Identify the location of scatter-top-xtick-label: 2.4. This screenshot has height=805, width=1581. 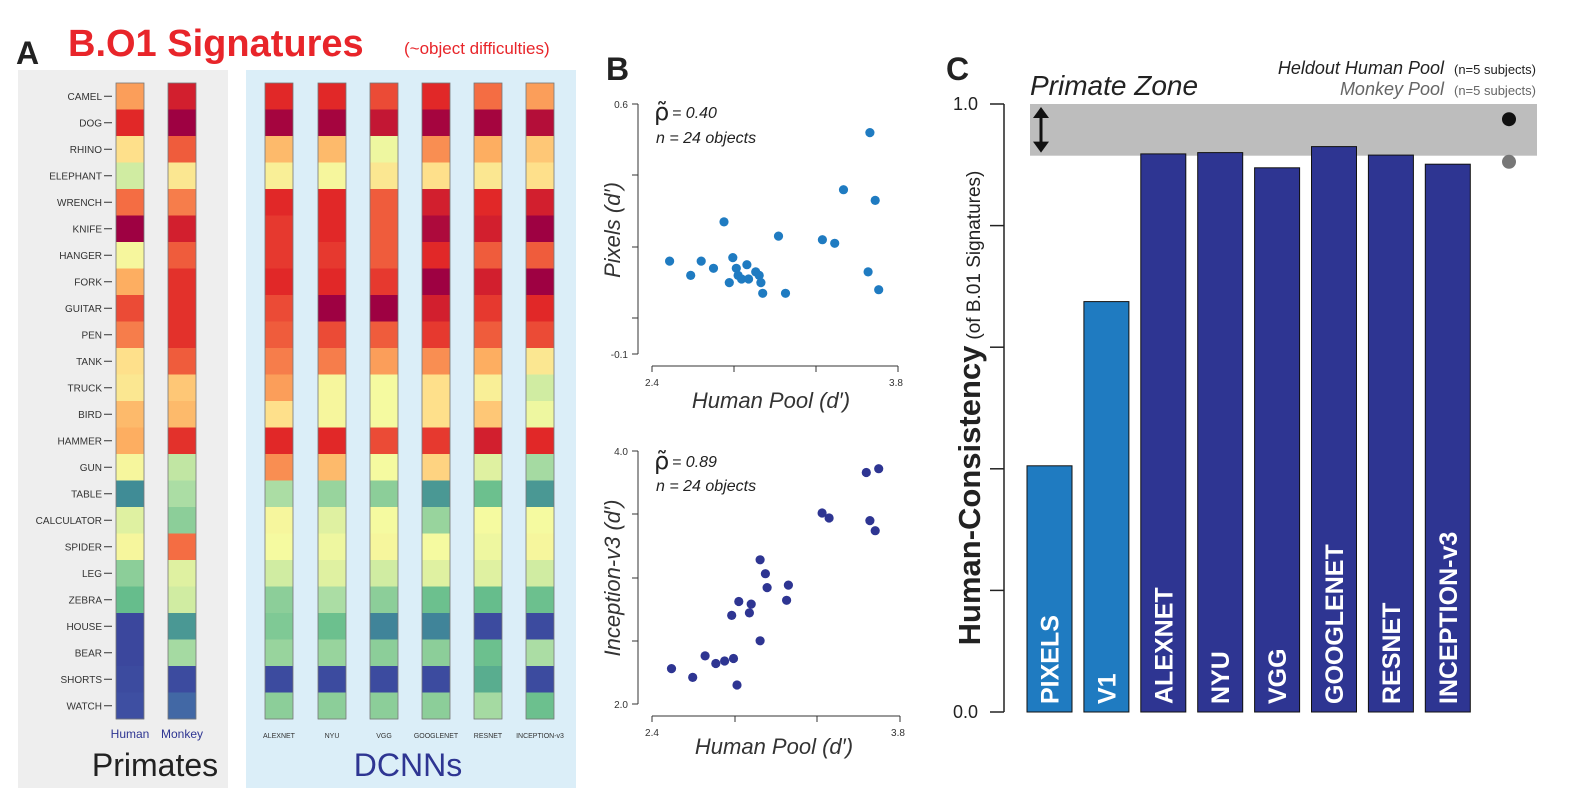
(652, 383).